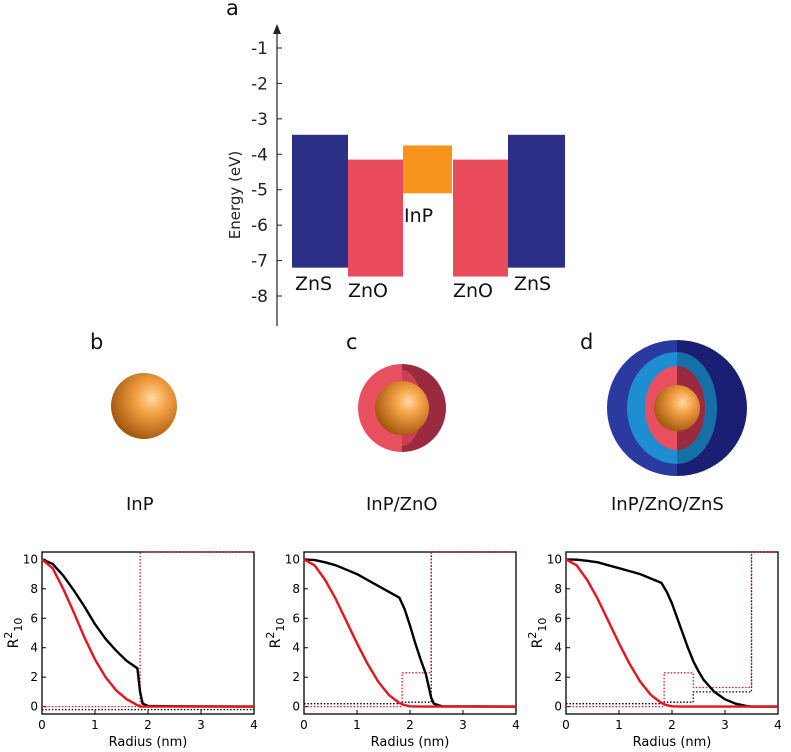 This screenshot has height=752, width=791. I want to click on energy-tick-label: -4, so click(259, 155).